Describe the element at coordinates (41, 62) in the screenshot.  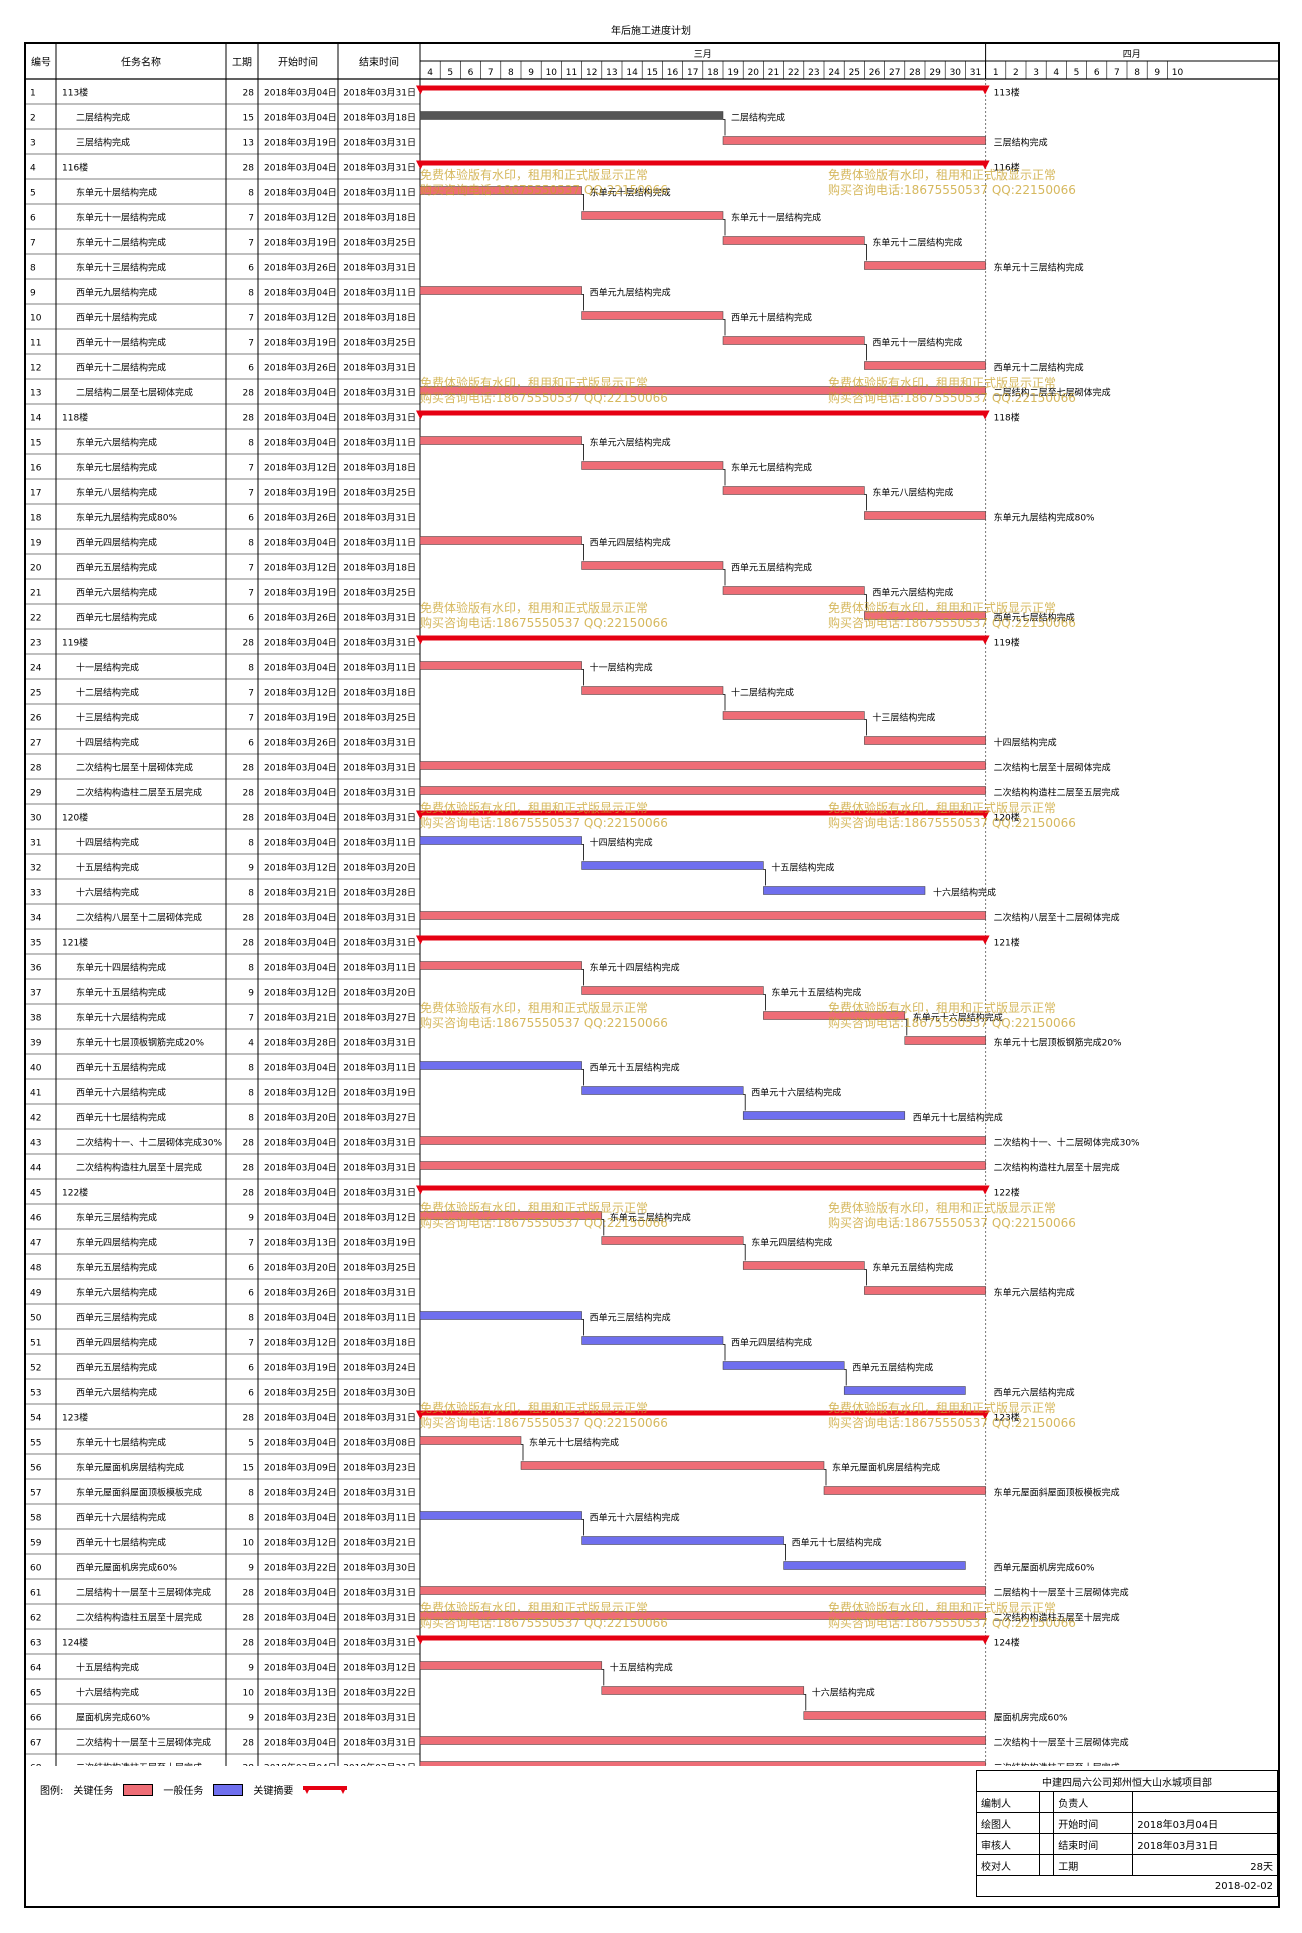
I see `header-id: 编号` at that location.